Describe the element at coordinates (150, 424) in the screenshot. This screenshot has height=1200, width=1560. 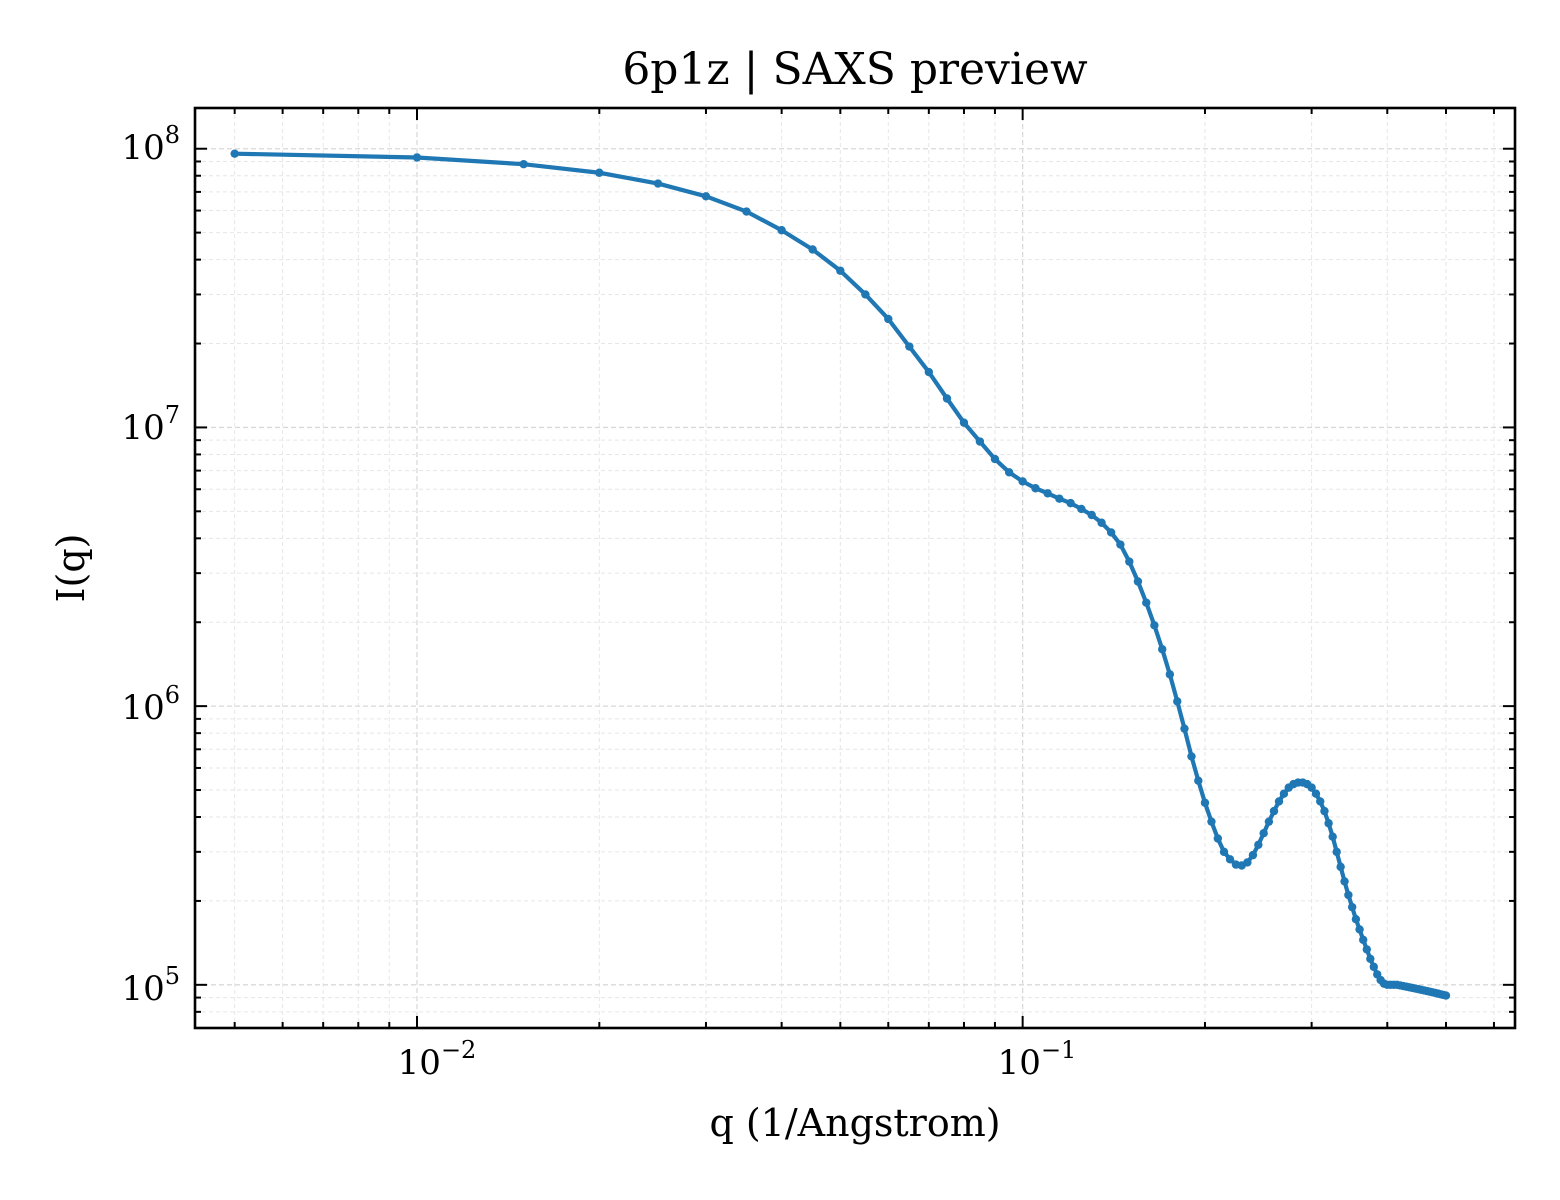
I see `y-tick-label-1e7: 10⁷` at that location.